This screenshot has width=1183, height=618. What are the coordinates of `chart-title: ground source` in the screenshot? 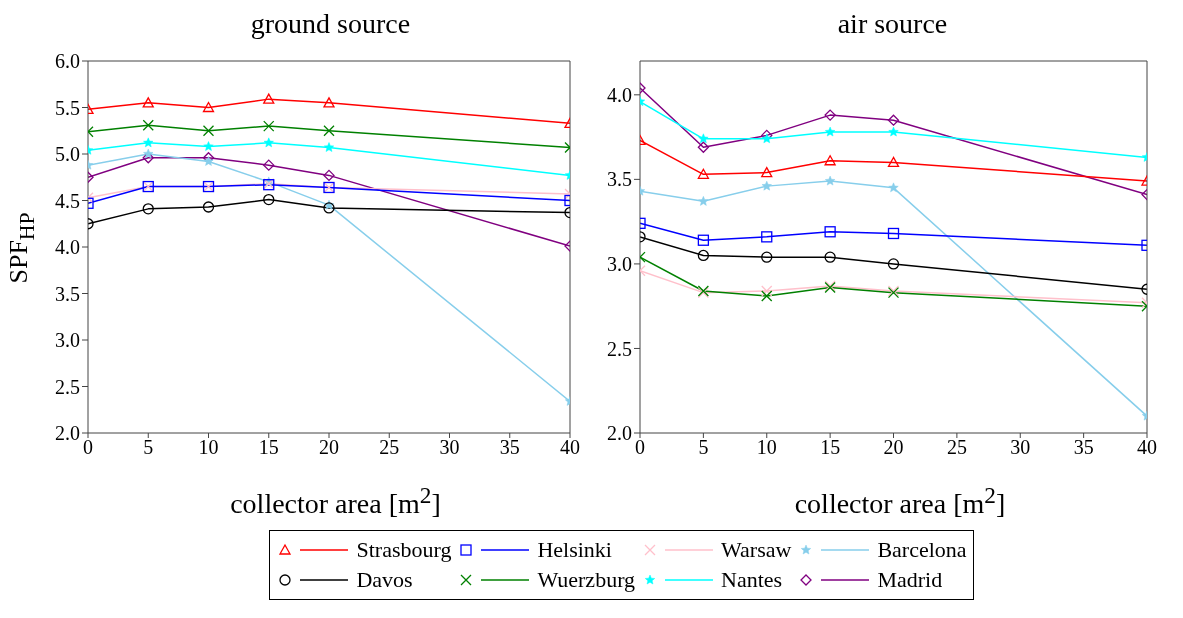 It's located at (330, 24).